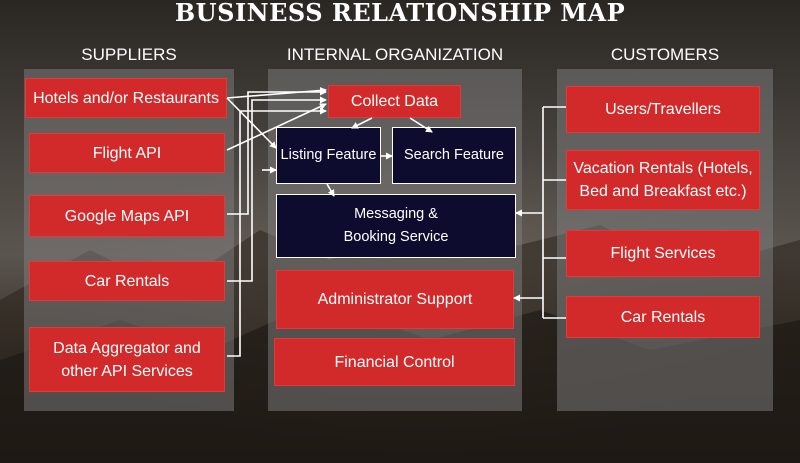  I want to click on customer-users-travellers: Users/Travellers, so click(663, 109).